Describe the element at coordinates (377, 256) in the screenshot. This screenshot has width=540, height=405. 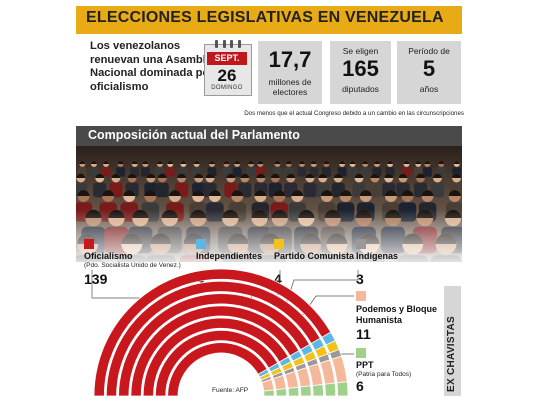
I see `legend-name-indigenas: Indígenas` at that location.